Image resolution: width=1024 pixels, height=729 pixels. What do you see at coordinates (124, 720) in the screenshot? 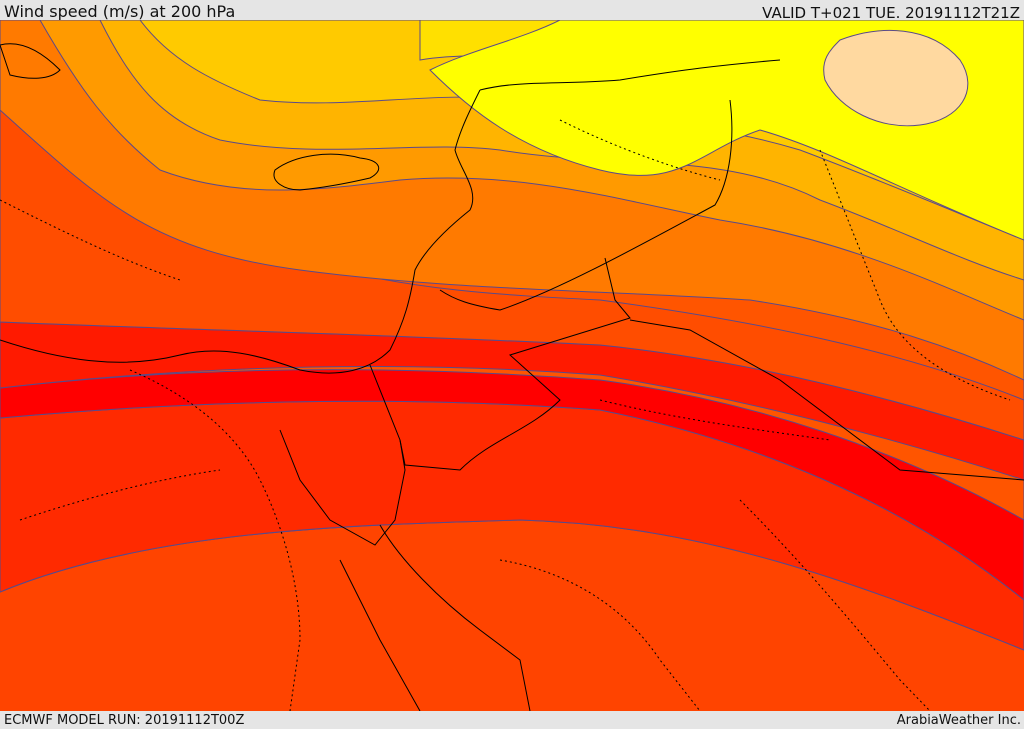
I see `model-run-label: ECMWF MODEL RUN: 20191112T00Z` at bounding box center [124, 720].